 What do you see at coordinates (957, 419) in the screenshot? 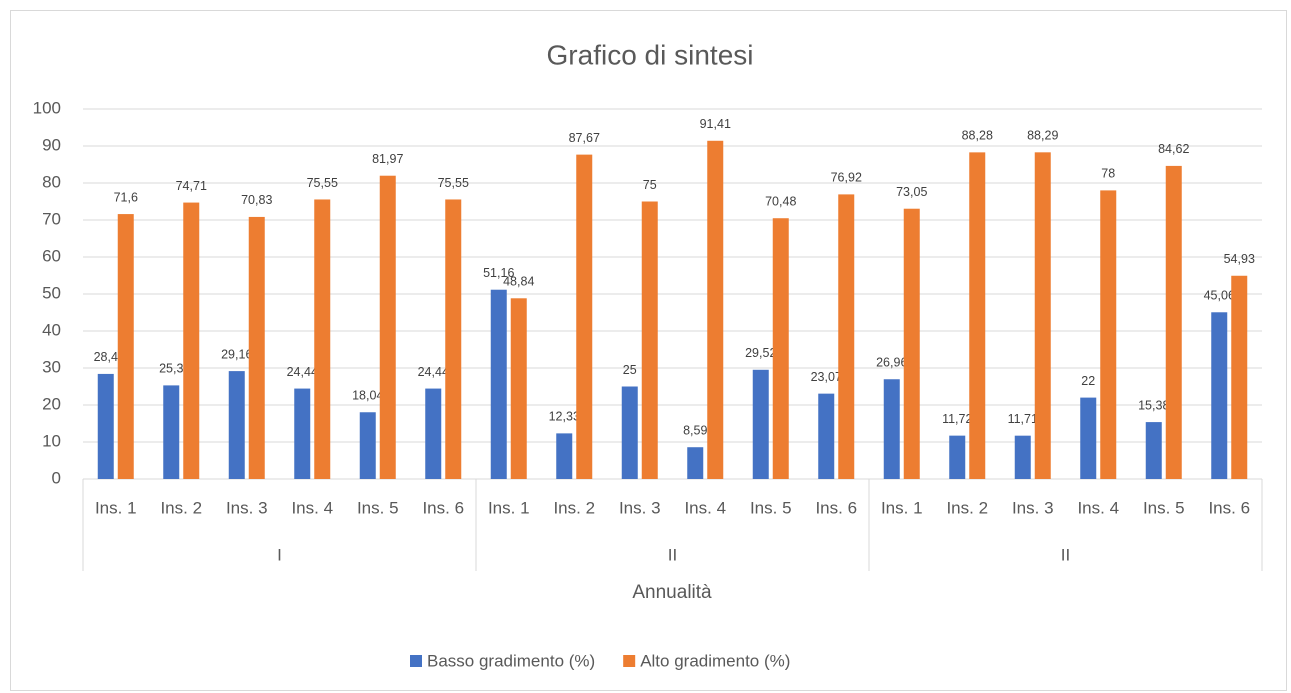
I see `data-label: 11,72` at bounding box center [957, 419].